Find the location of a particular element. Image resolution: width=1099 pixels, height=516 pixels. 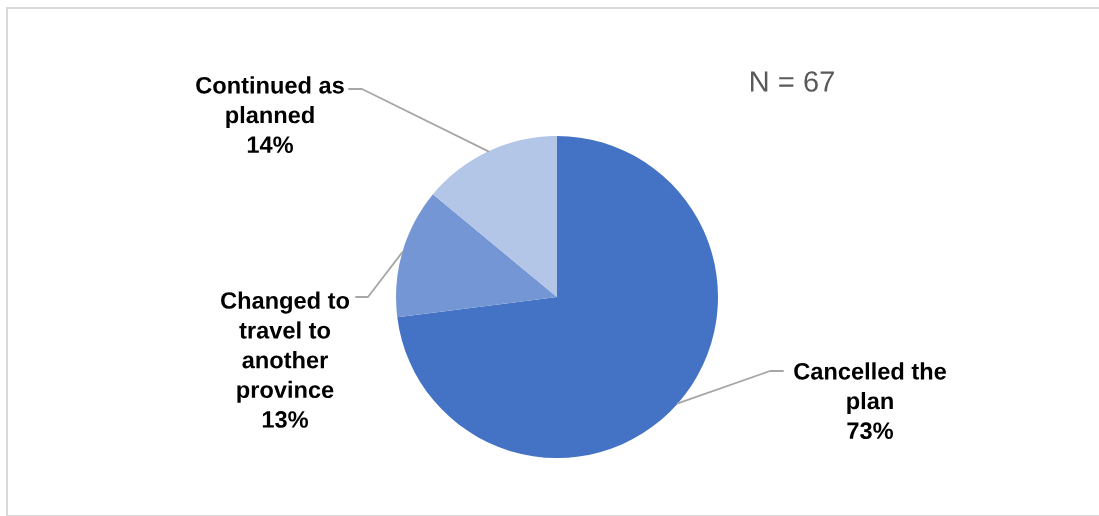

text: N = 67 is located at coordinates (792, 81).